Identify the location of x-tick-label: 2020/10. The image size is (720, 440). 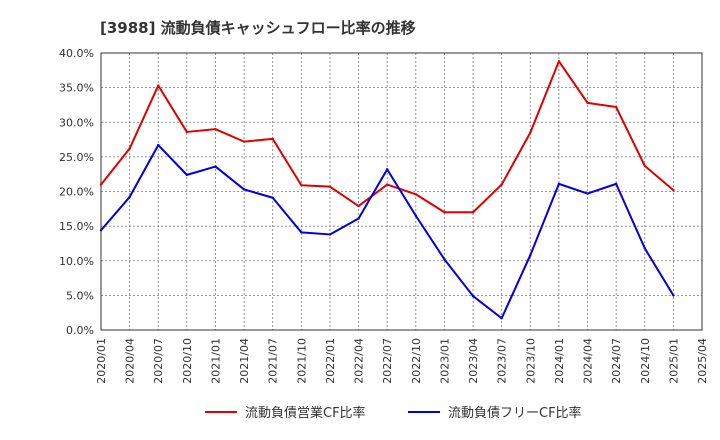
(187, 361).